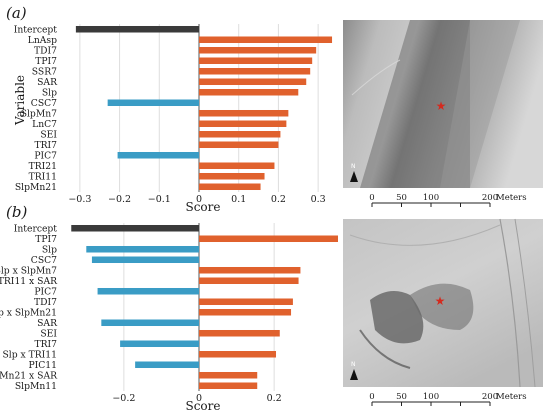  I want to click on chart-a-xlabel: Score, so click(202, 207).